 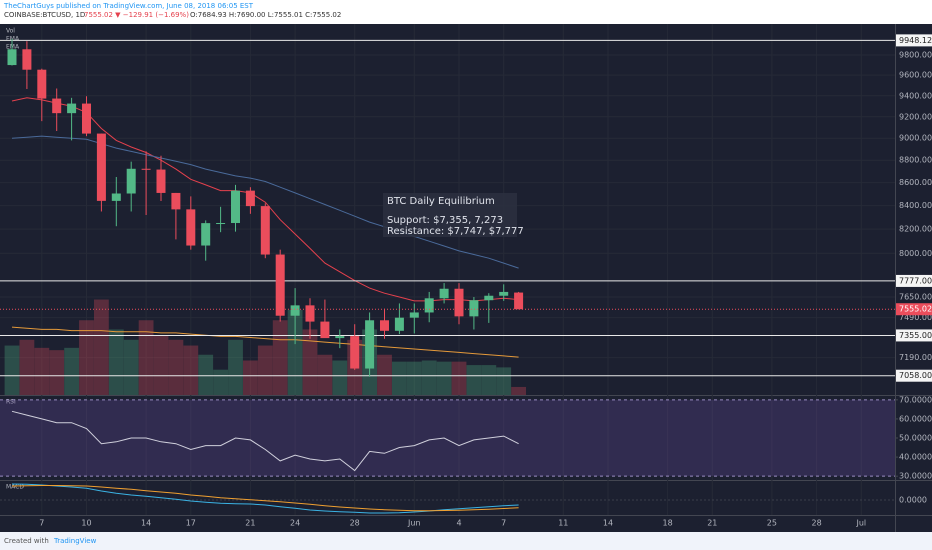 I want to click on header-bg, so click(x=466, y=12).